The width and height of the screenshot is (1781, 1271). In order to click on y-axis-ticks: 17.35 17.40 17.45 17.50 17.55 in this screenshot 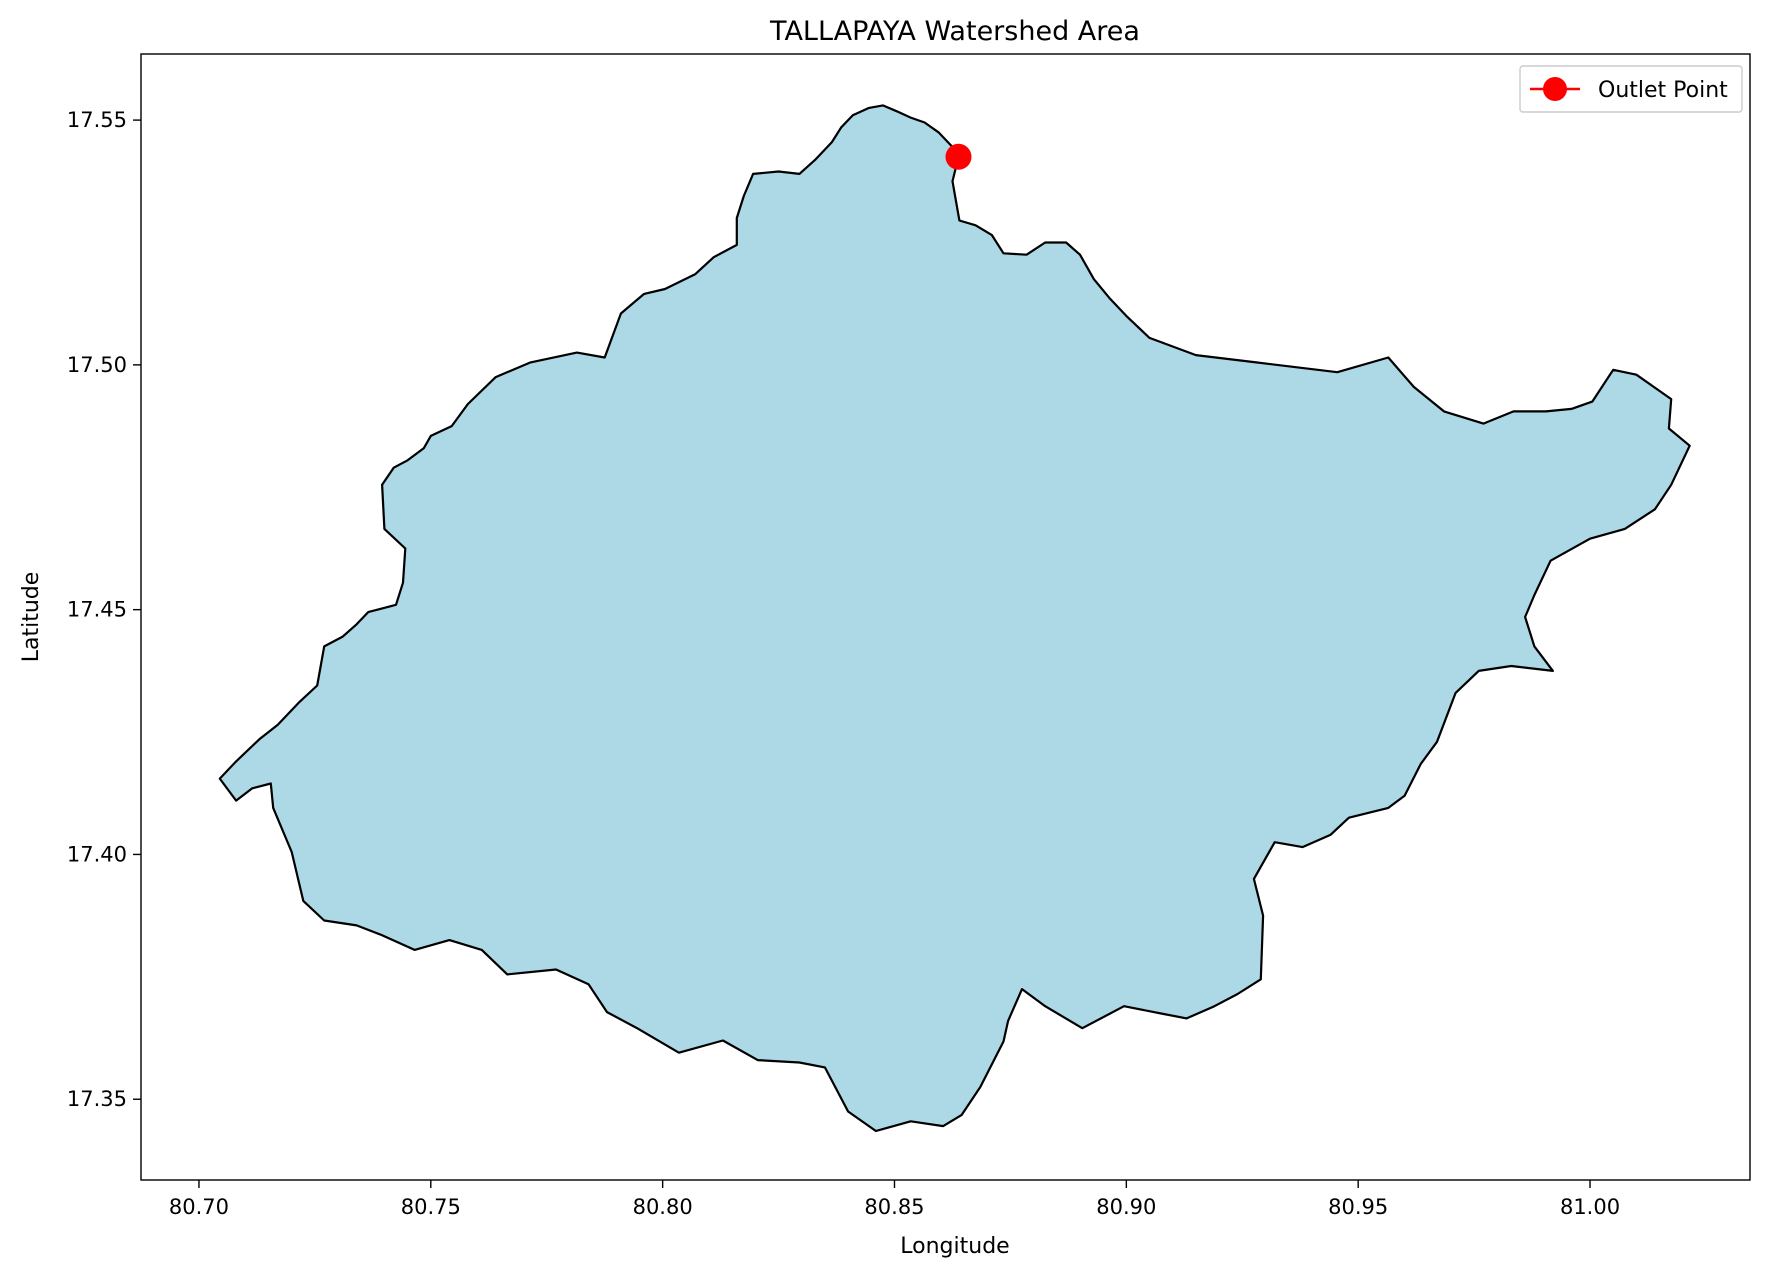, I will do `click(104, 609)`.